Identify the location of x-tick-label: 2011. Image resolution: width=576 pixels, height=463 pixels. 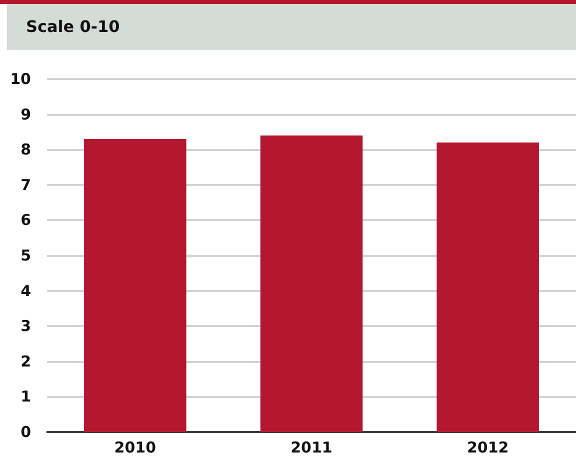
(311, 447).